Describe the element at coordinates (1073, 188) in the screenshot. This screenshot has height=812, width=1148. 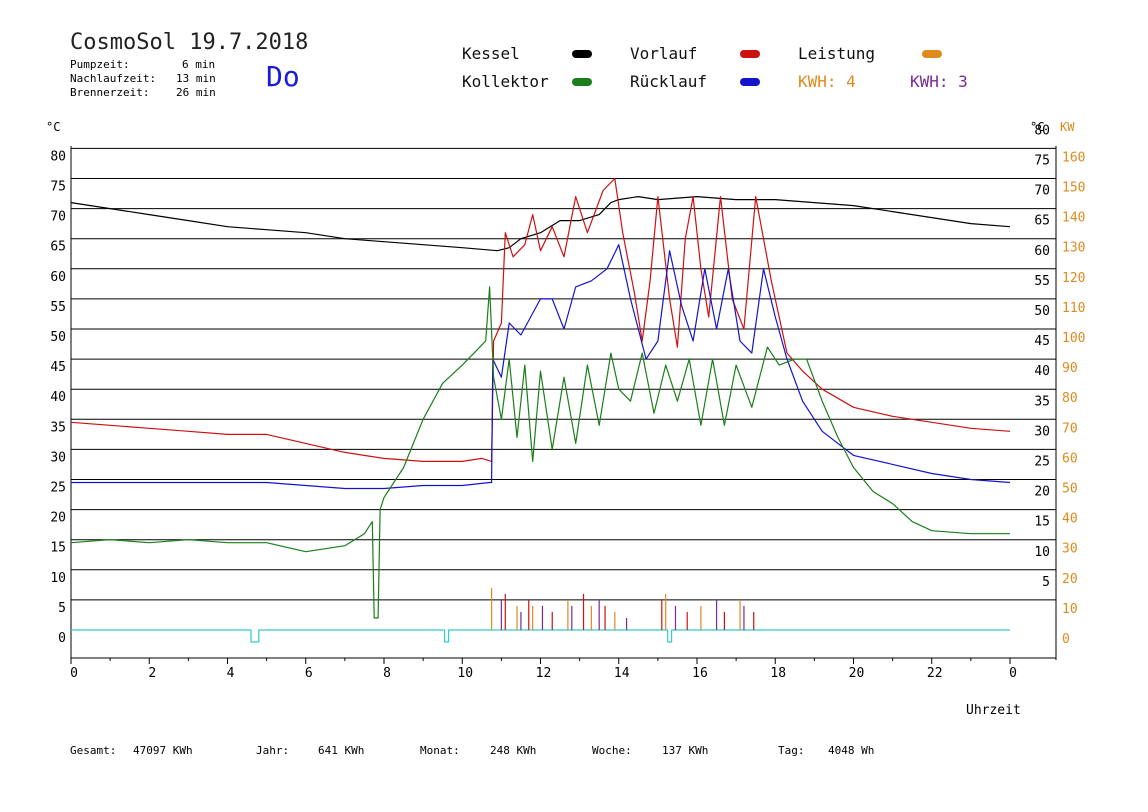
I see `y-tick-right-kw: 150` at that location.